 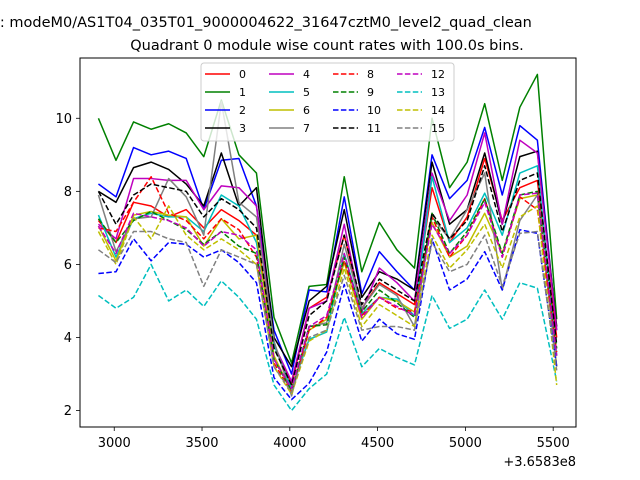 What do you see at coordinates (306, 92) in the screenshot?
I see `legend-label-5: 5` at bounding box center [306, 92].